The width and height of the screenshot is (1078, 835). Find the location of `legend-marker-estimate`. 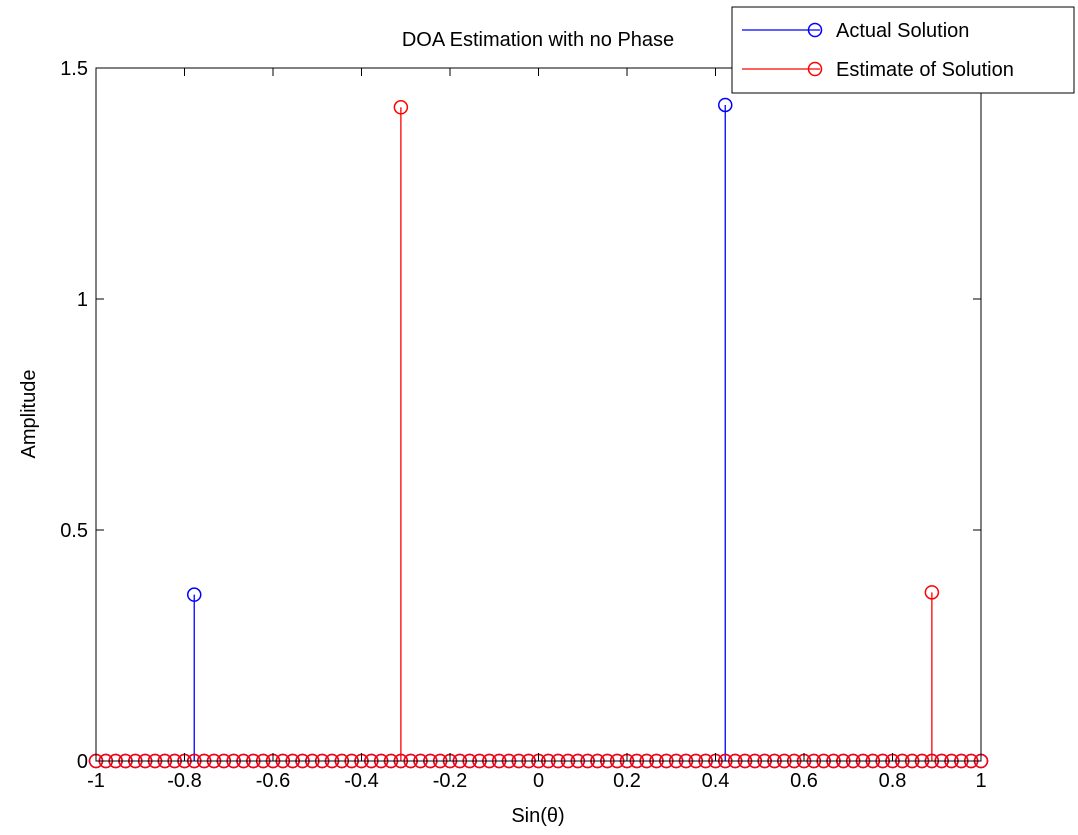

legend-marker-estimate is located at coordinates (815, 69).